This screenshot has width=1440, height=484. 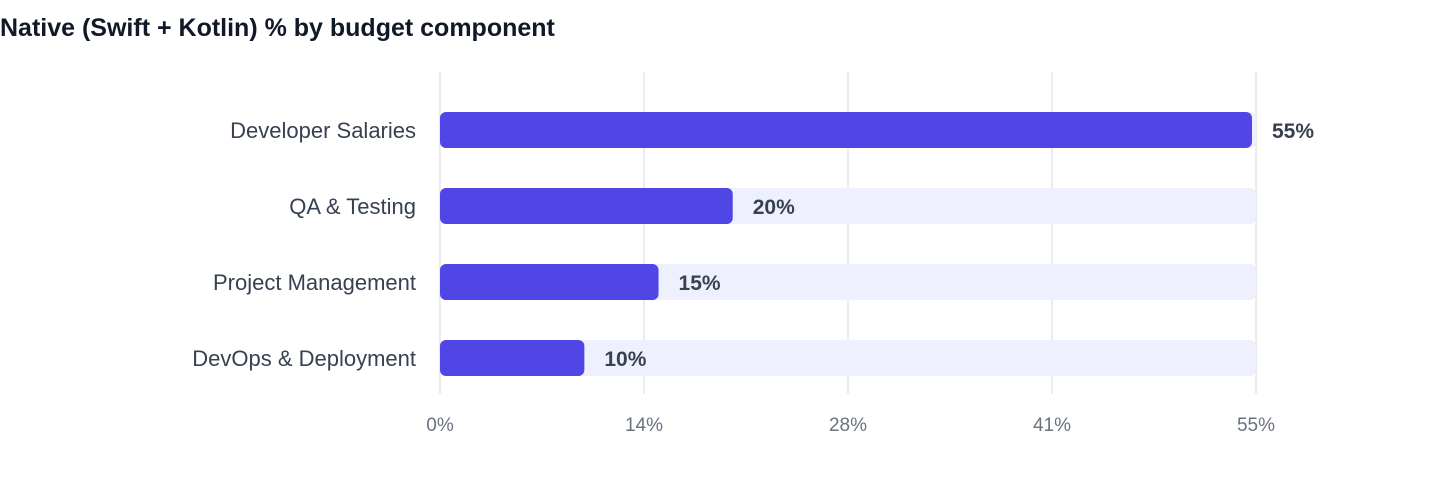 What do you see at coordinates (700, 283) in the screenshot?
I see `value-label: 15%` at bounding box center [700, 283].